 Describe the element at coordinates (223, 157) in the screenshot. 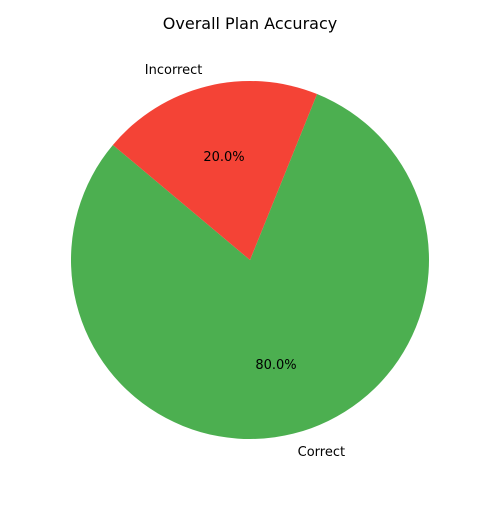

I see `slice-percent-incorrect: 20.0%` at that location.